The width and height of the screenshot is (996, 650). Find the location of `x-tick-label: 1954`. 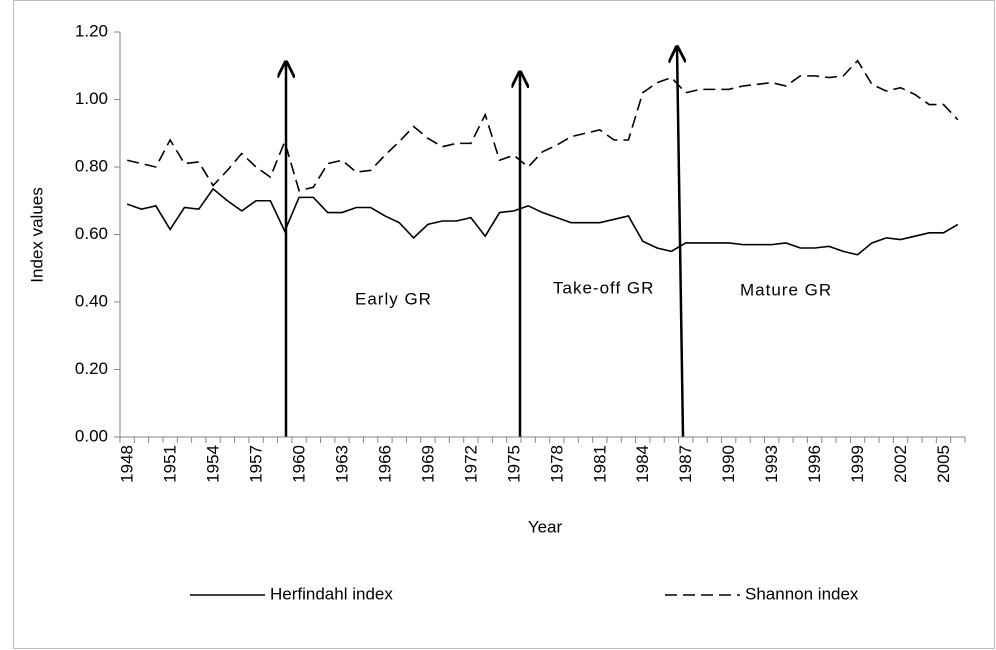

x-tick-label: 1954 is located at coordinates (213, 464).